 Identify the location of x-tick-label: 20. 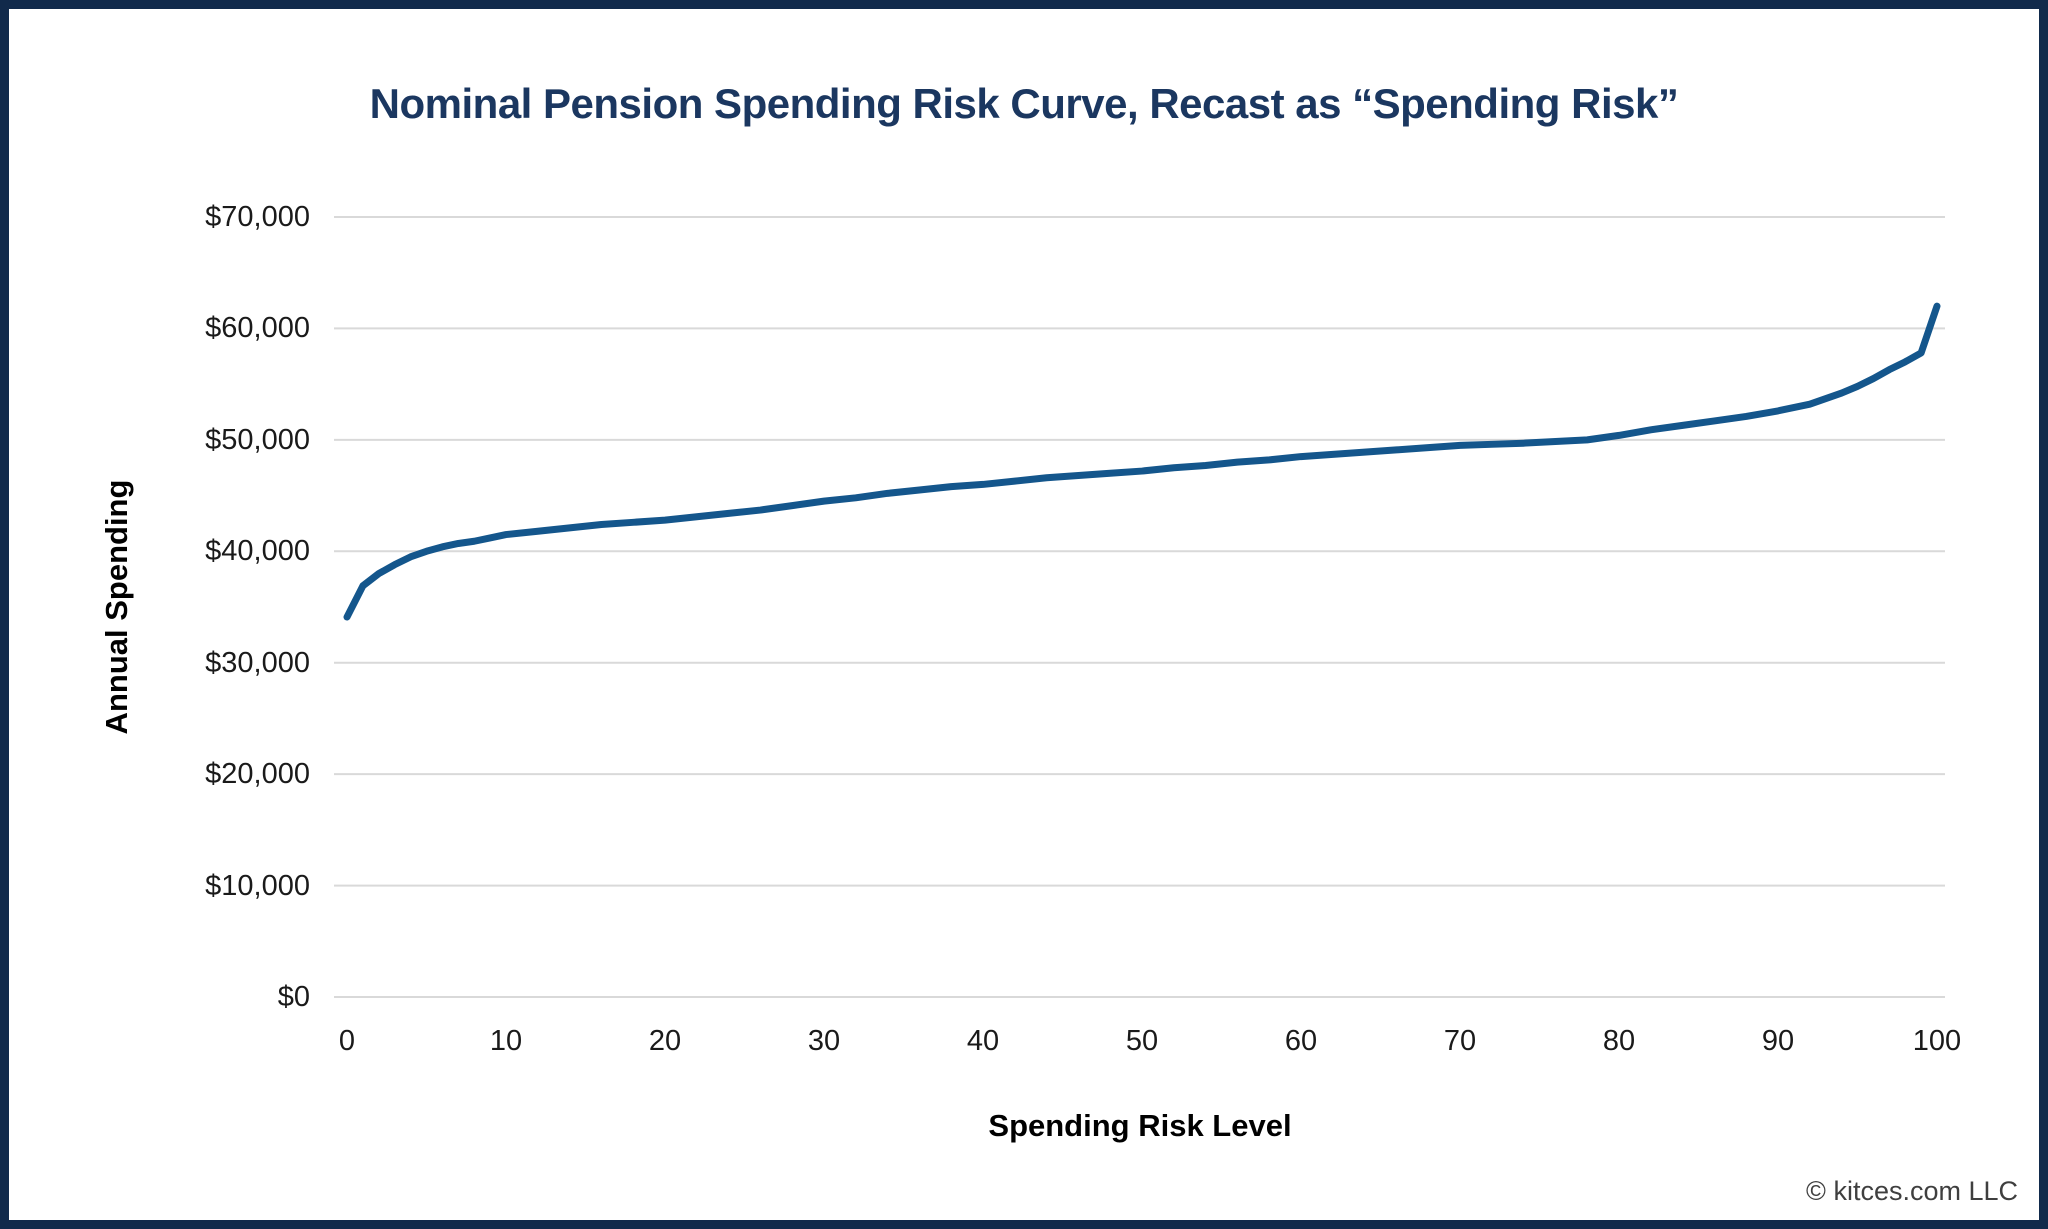
(665, 1041).